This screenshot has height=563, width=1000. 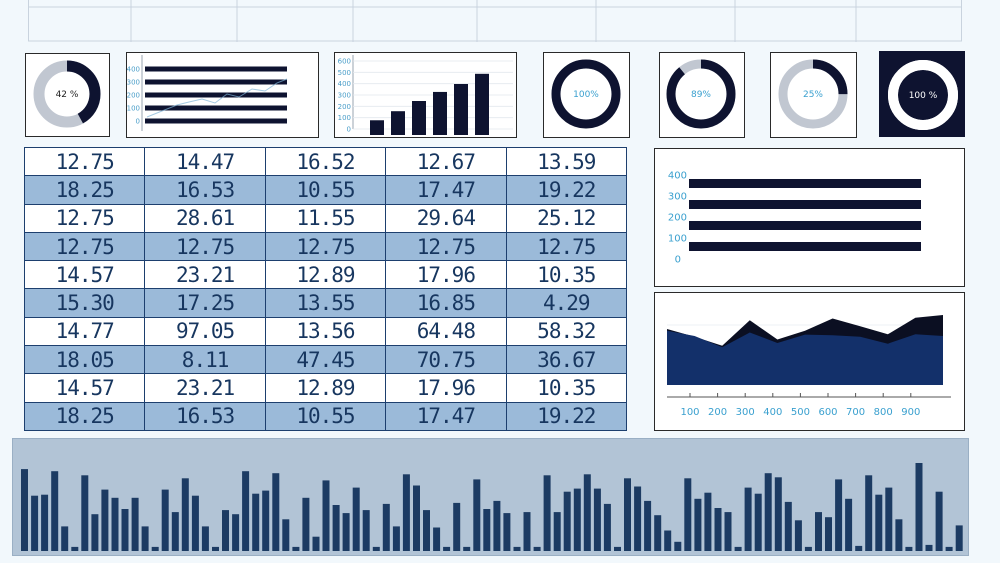 I want to click on y-tick-label: 300, so click(x=133, y=83).